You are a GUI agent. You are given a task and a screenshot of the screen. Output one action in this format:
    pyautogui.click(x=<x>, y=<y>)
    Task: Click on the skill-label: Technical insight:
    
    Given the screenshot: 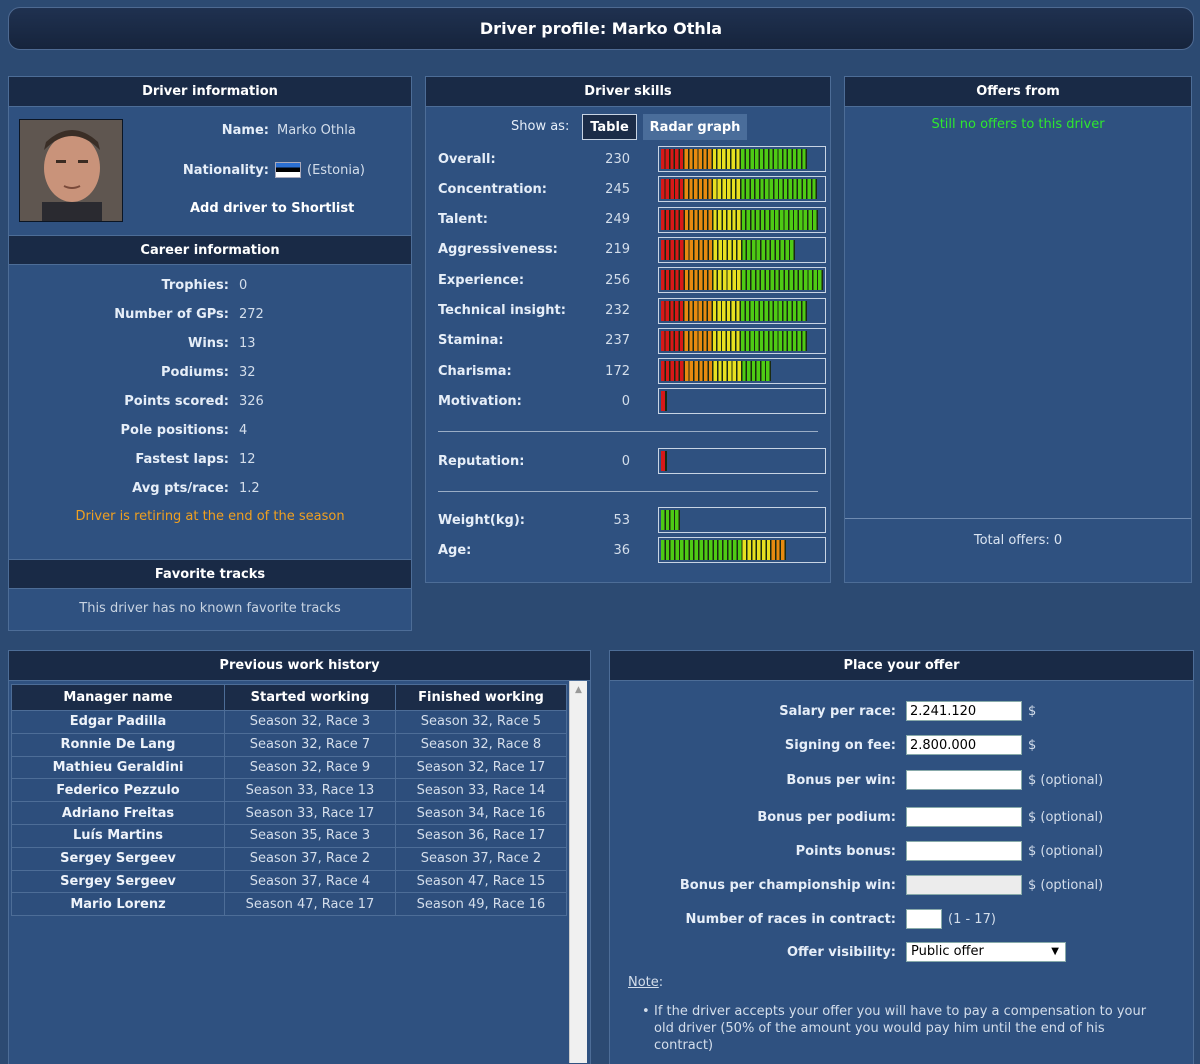 What is the action you would take?
    pyautogui.click(x=502, y=310)
    